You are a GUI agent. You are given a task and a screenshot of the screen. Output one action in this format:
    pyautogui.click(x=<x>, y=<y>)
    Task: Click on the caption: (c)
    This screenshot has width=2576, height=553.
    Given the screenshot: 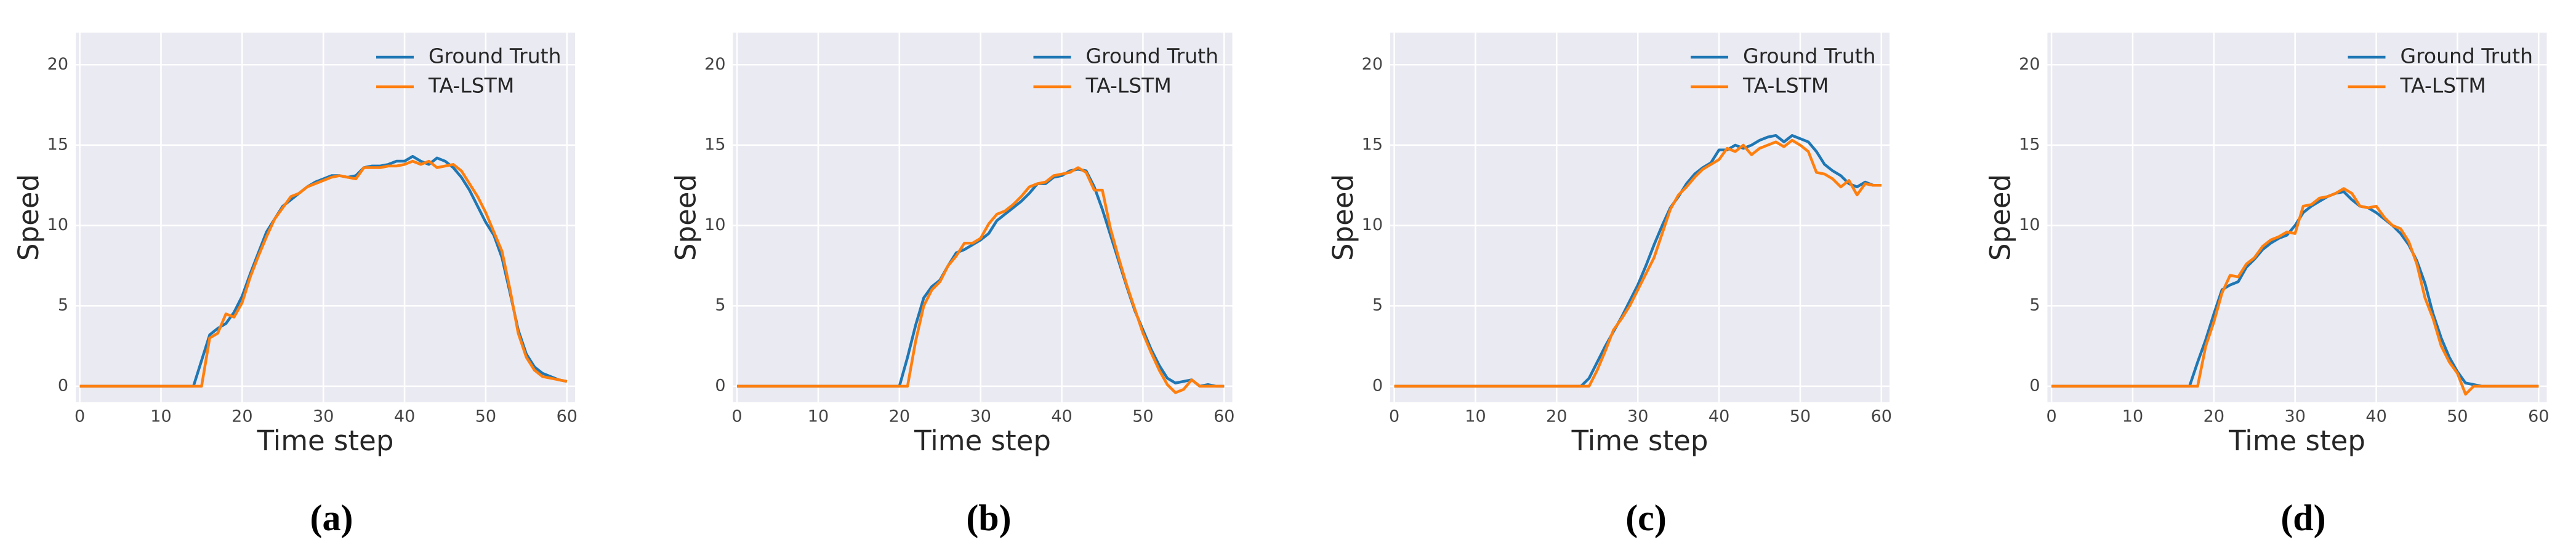 What is the action you would take?
    pyautogui.click(x=1646, y=518)
    